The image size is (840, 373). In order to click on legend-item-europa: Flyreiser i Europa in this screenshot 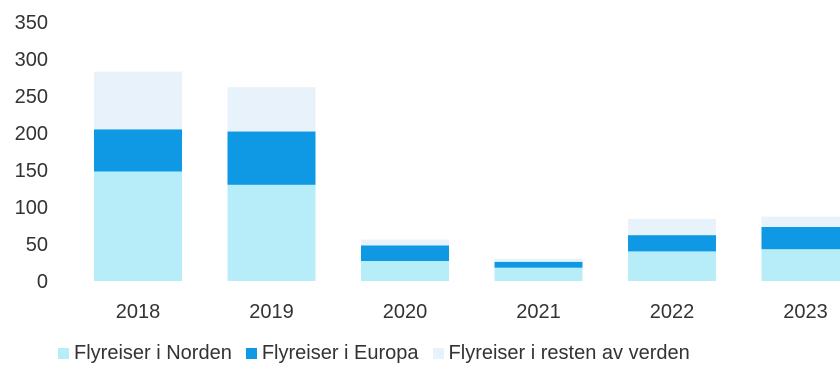, I will do `click(332, 353)`.